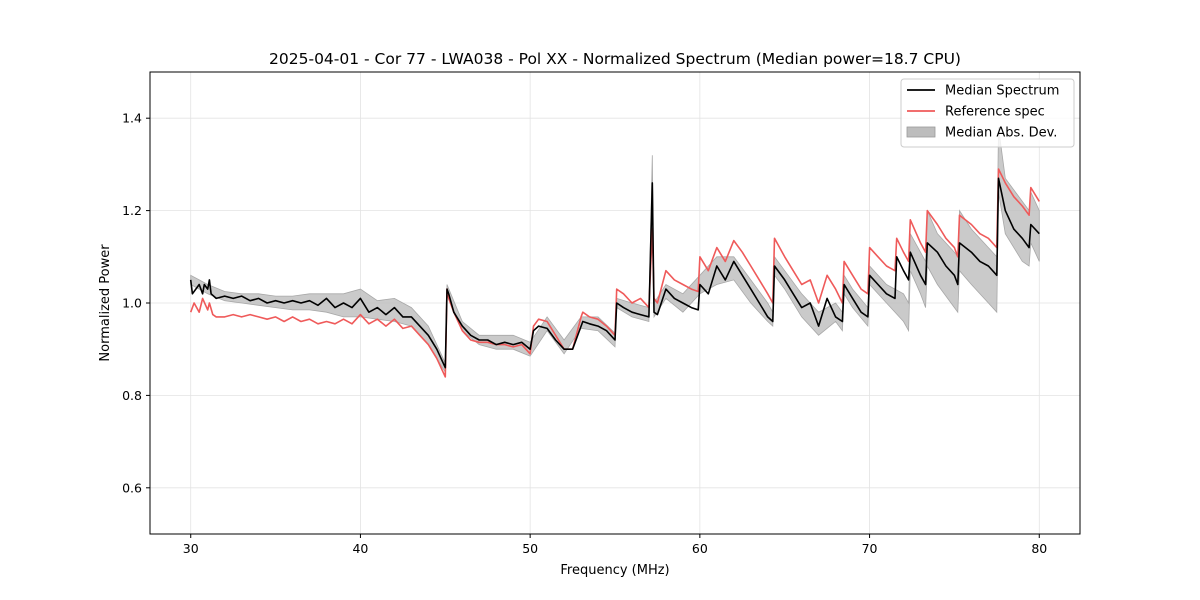 This screenshot has height=600, width=1200. Describe the element at coordinates (1001, 133) in the screenshot. I see `legend-label-mad: Median Abs. Dev.` at that location.